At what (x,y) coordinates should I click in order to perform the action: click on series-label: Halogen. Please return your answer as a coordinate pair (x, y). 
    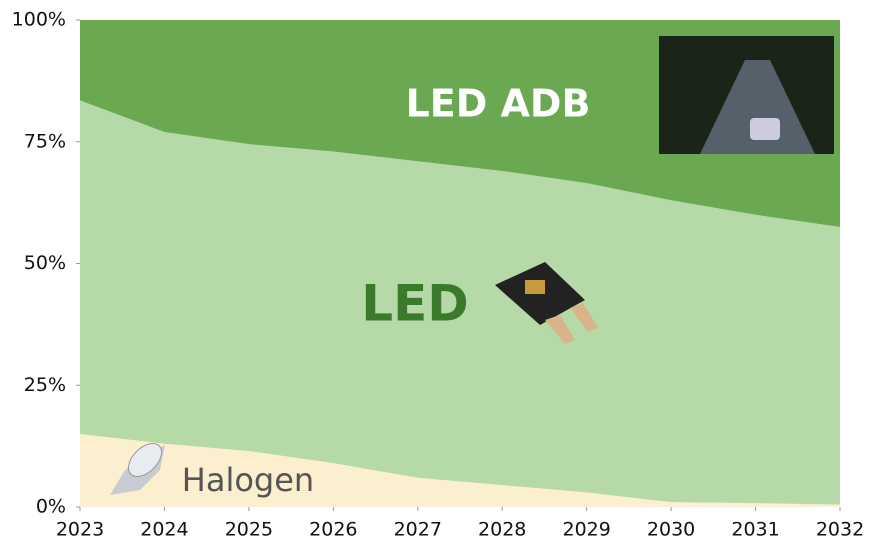
    Looking at the image, I should click on (248, 480).